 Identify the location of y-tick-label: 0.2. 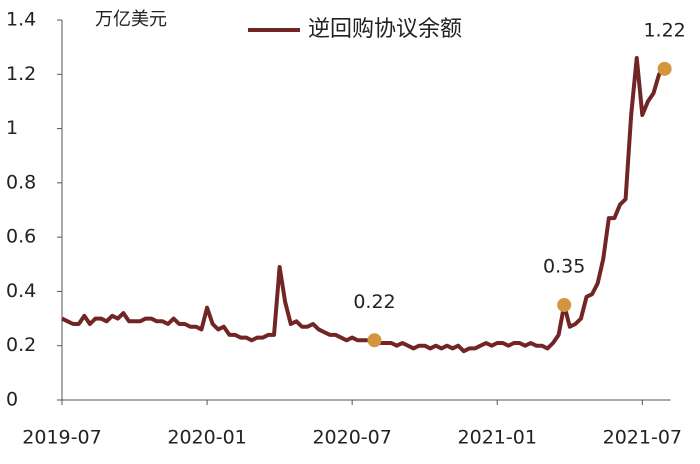
(21, 345).